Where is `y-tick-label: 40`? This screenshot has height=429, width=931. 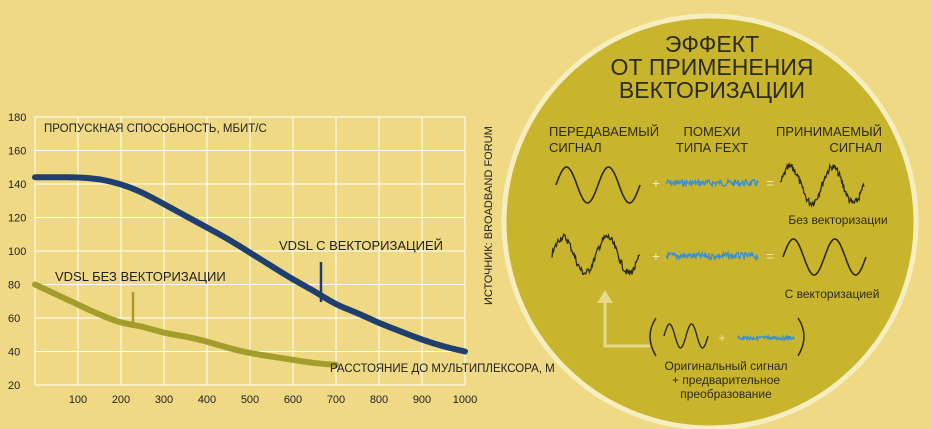 y-tick-label: 40 is located at coordinates (14, 353).